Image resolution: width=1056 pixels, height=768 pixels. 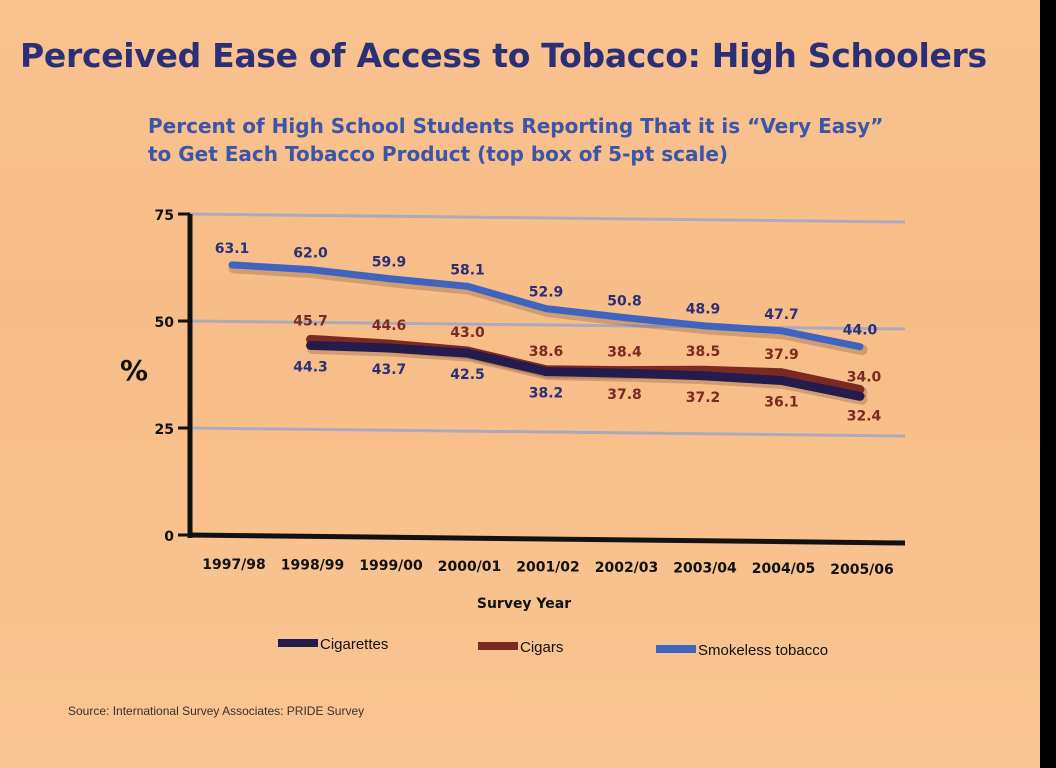 I want to click on legend-swatch-cigars, so click(x=498, y=646).